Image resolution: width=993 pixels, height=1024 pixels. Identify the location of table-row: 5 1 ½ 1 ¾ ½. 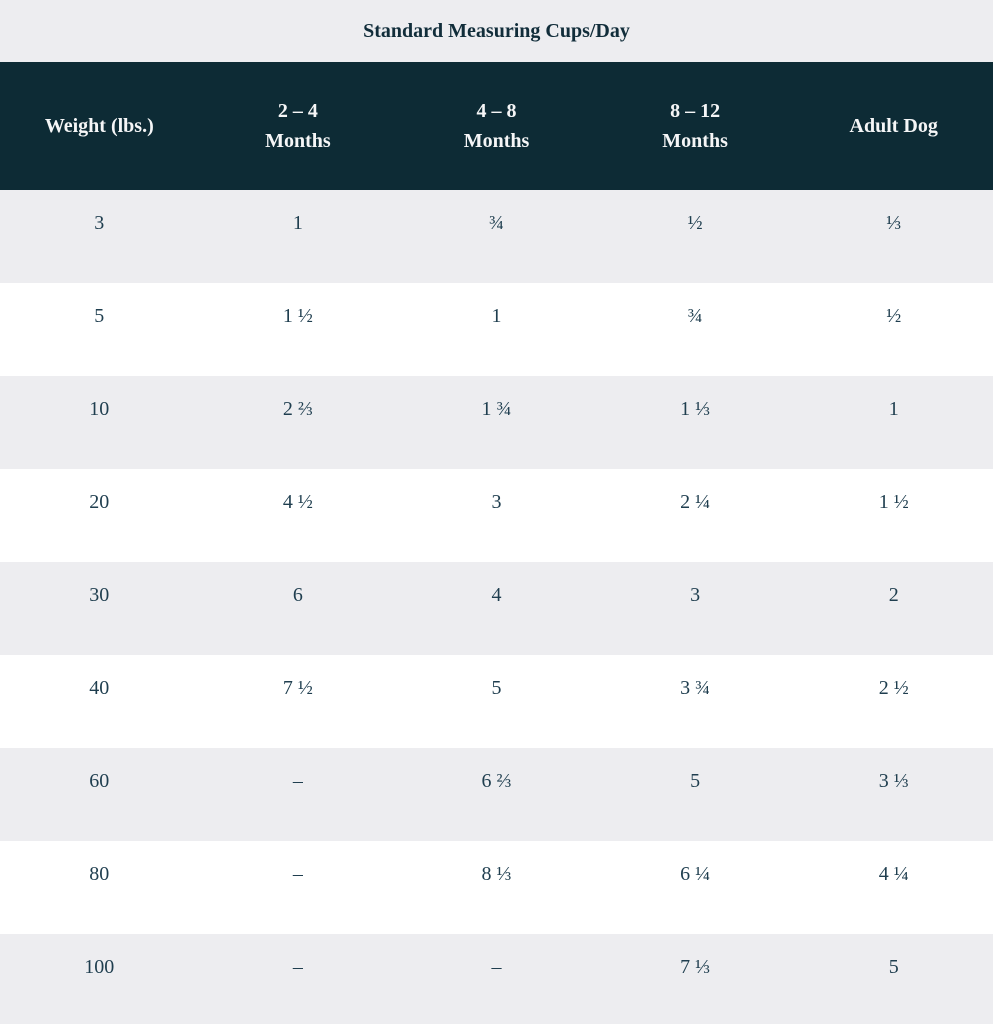
(496, 329).